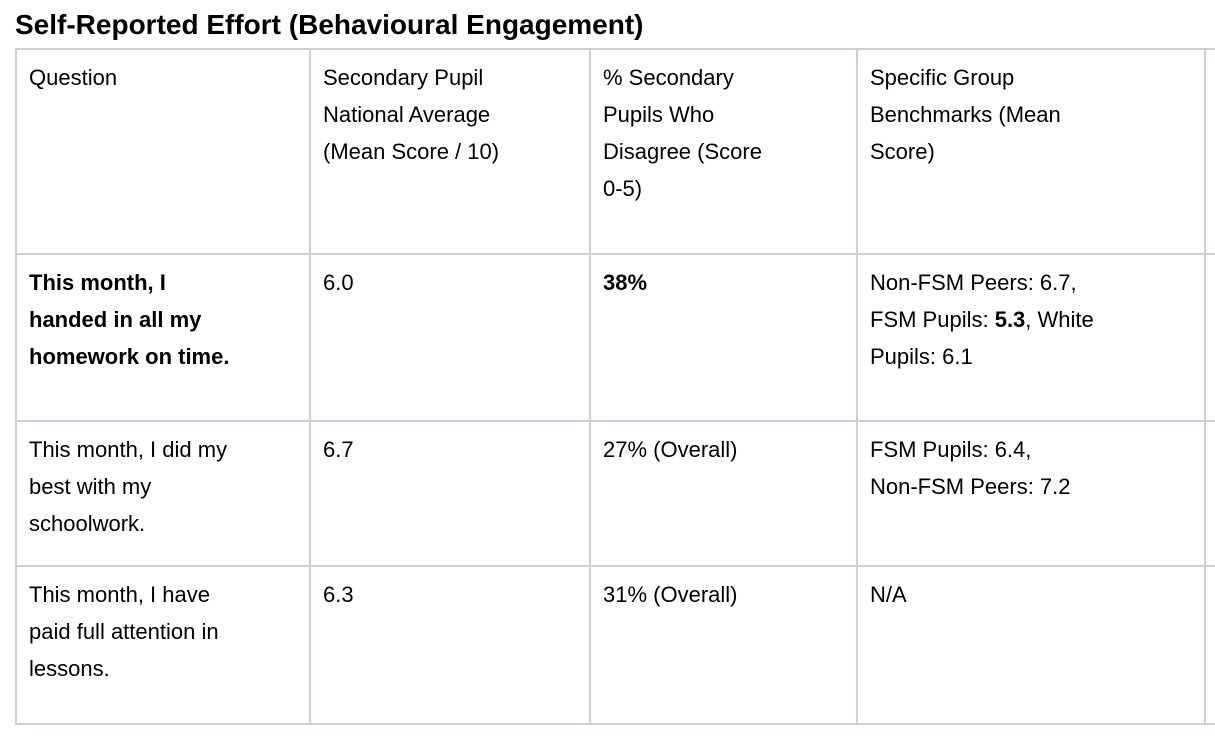 The image size is (1215, 738). Describe the element at coordinates (1031, 645) in the screenshot. I see `cell-benchmarks: N/A` at that location.